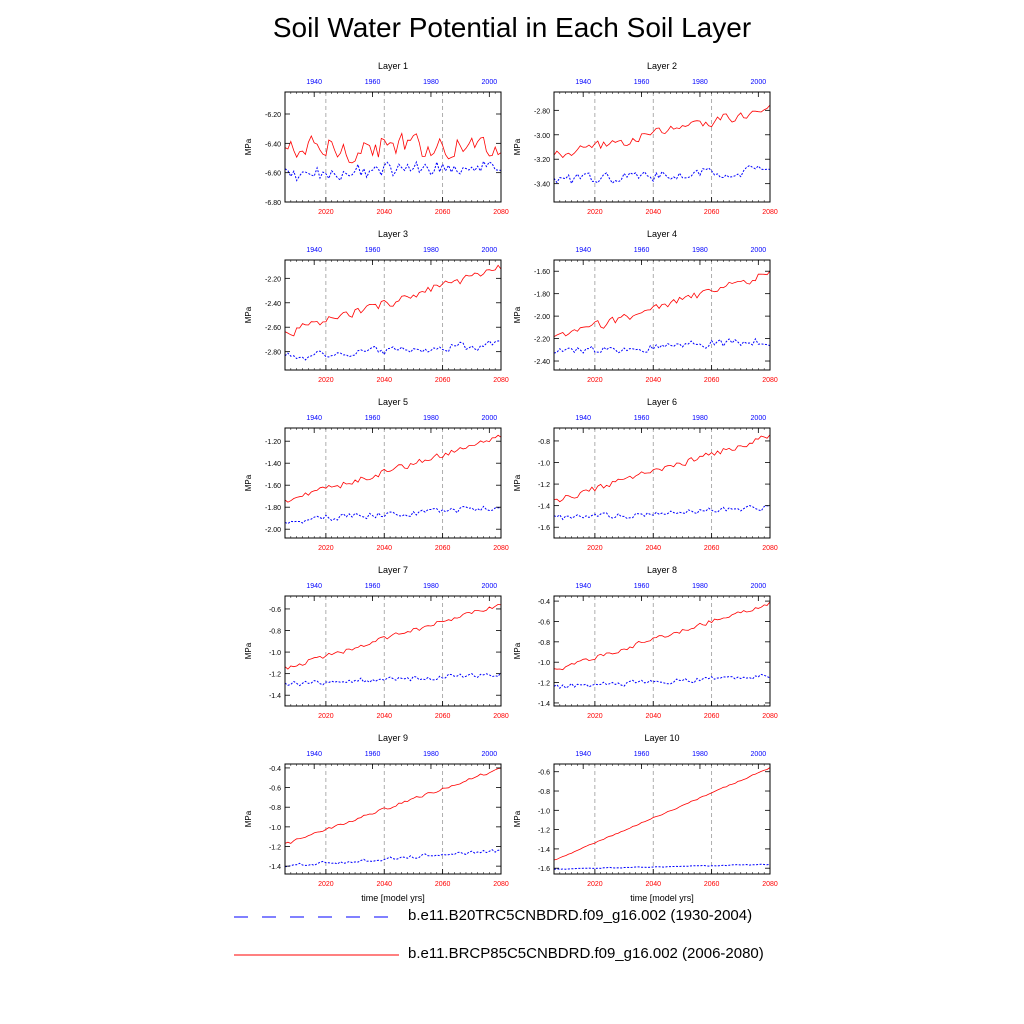  What do you see at coordinates (273, 144) in the screenshot?
I see `y-tick-label: -6.40` at bounding box center [273, 144].